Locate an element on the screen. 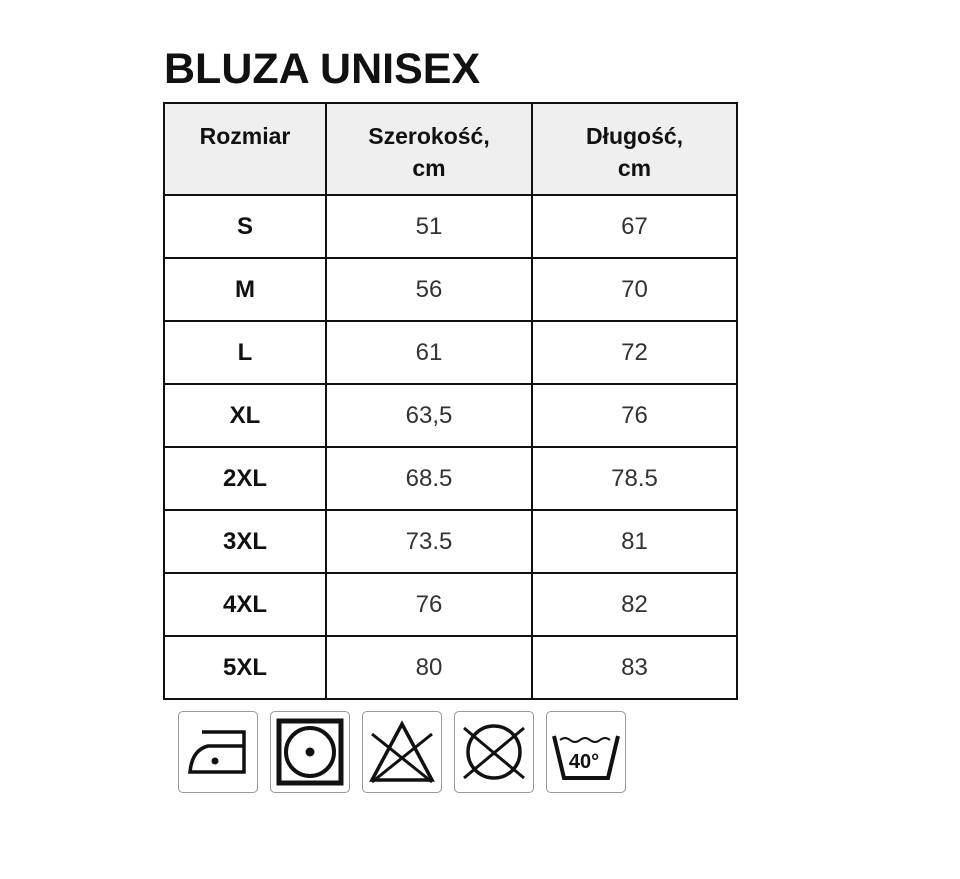 The width and height of the screenshot is (960, 879). table-row: M 56 70 is located at coordinates (450, 289).